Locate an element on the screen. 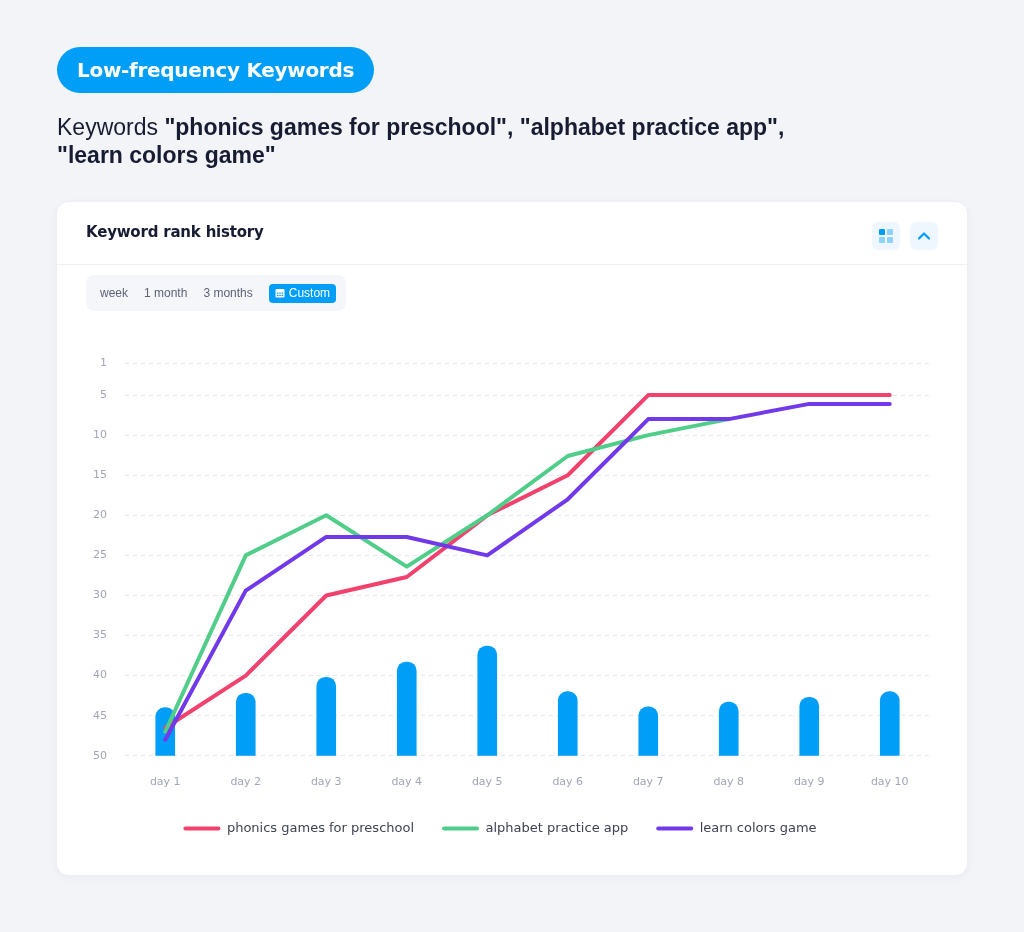  chart-title: Keyword rank history is located at coordinates (175, 232).